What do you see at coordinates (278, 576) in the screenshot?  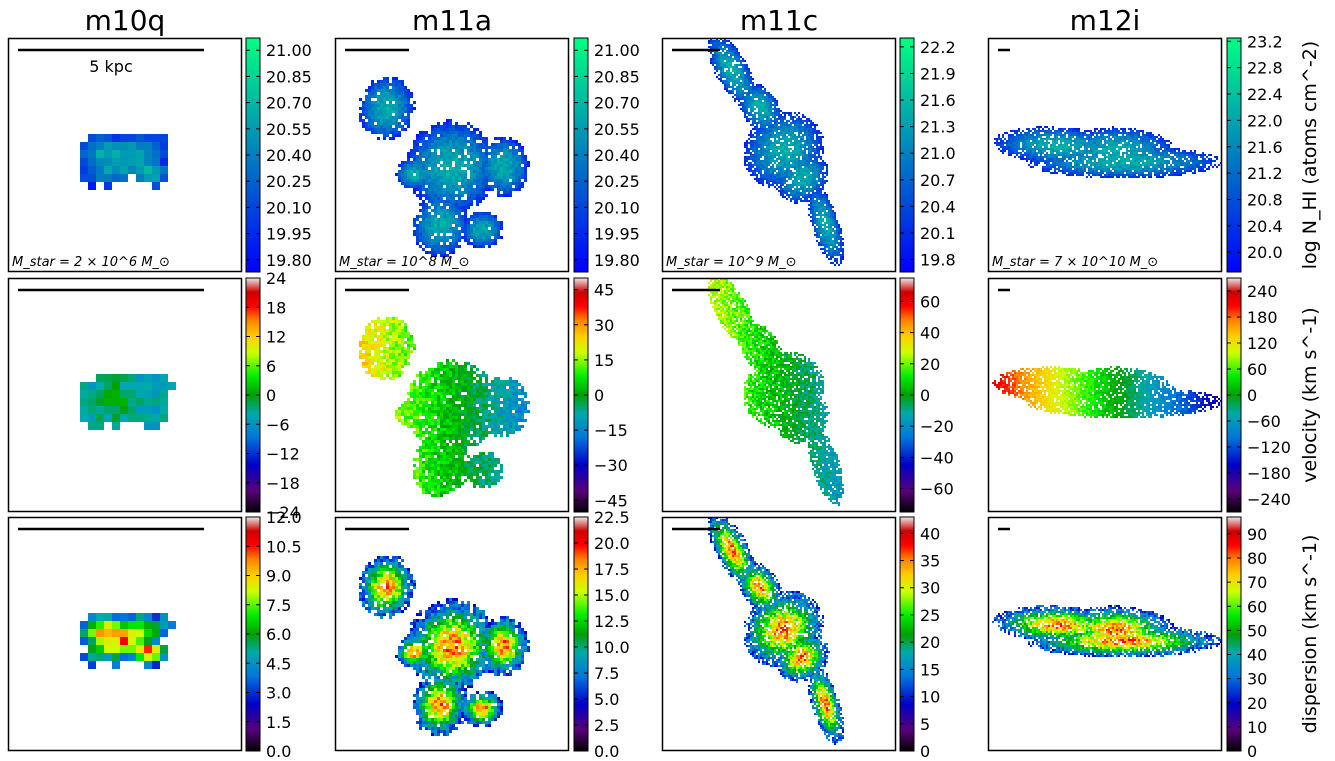 I see `colorbar-tick-label: 9.0` at bounding box center [278, 576].